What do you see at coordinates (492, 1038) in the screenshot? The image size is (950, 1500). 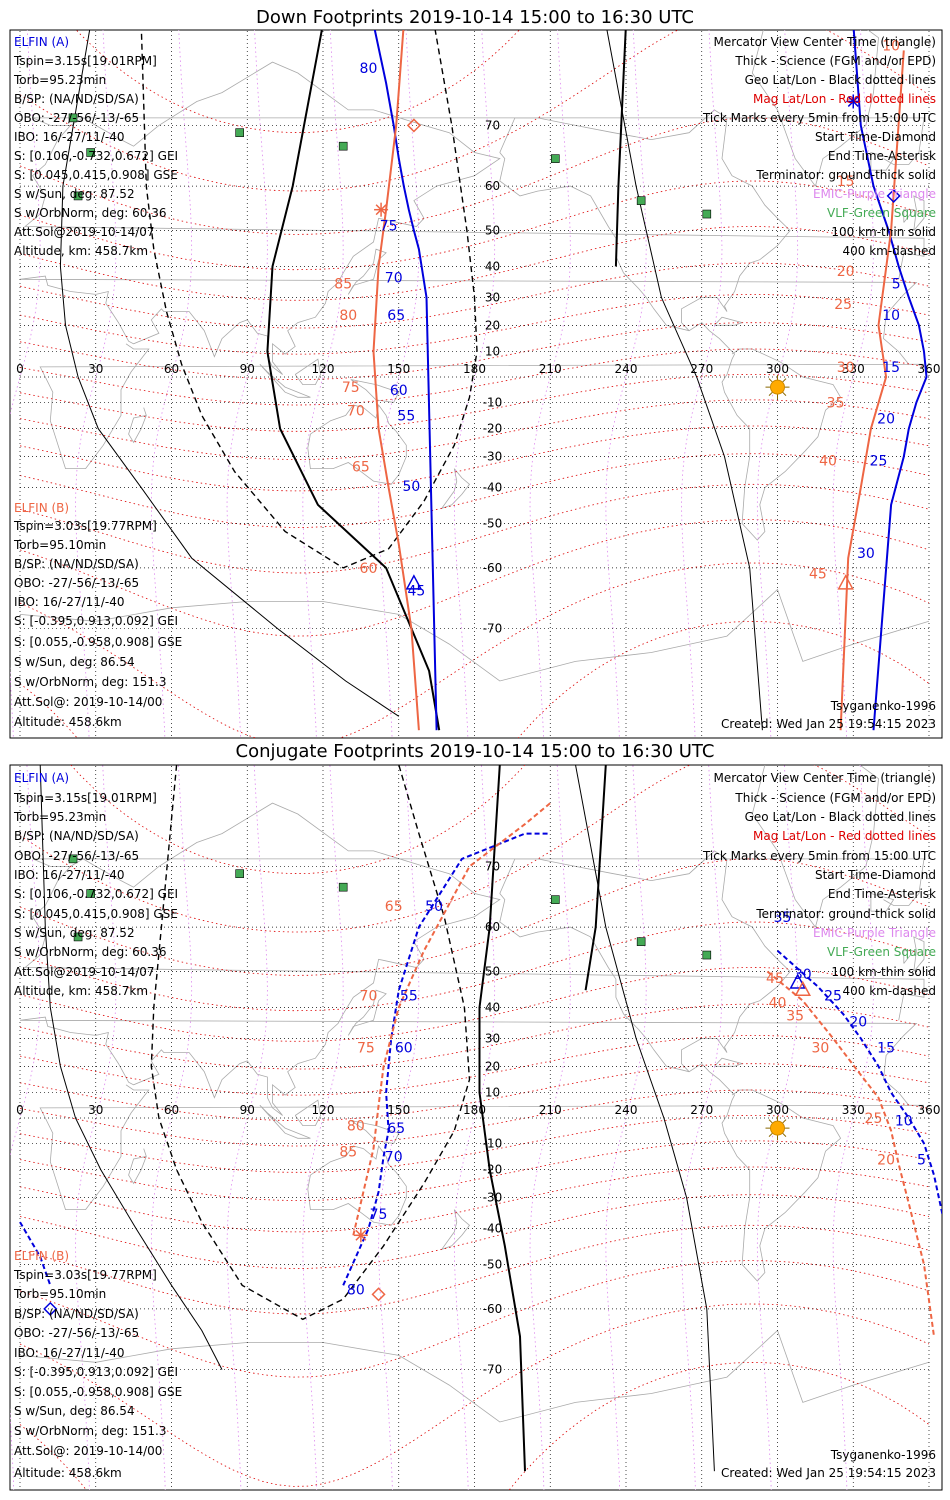 I see `lat-tick-label: 30` at bounding box center [492, 1038].